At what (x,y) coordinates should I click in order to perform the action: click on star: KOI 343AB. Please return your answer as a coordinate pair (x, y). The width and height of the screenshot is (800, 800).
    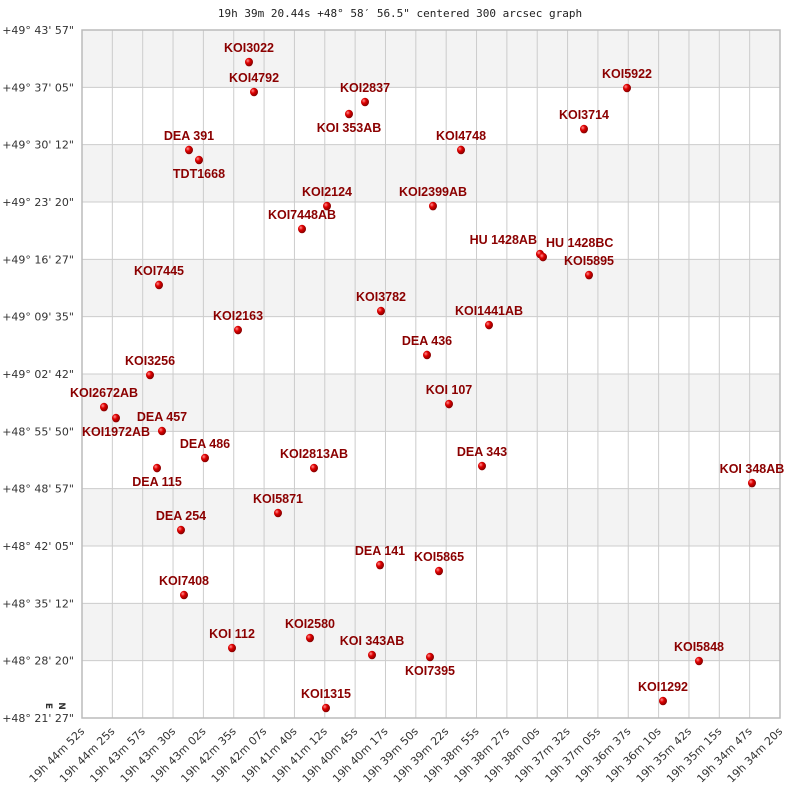
    Looking at the image, I should click on (372, 647).